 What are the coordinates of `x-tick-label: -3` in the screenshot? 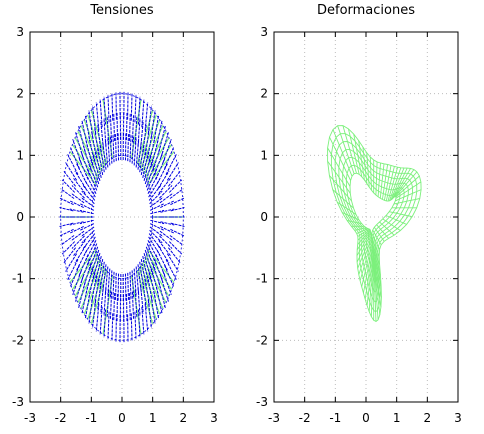 It's located at (30, 418).